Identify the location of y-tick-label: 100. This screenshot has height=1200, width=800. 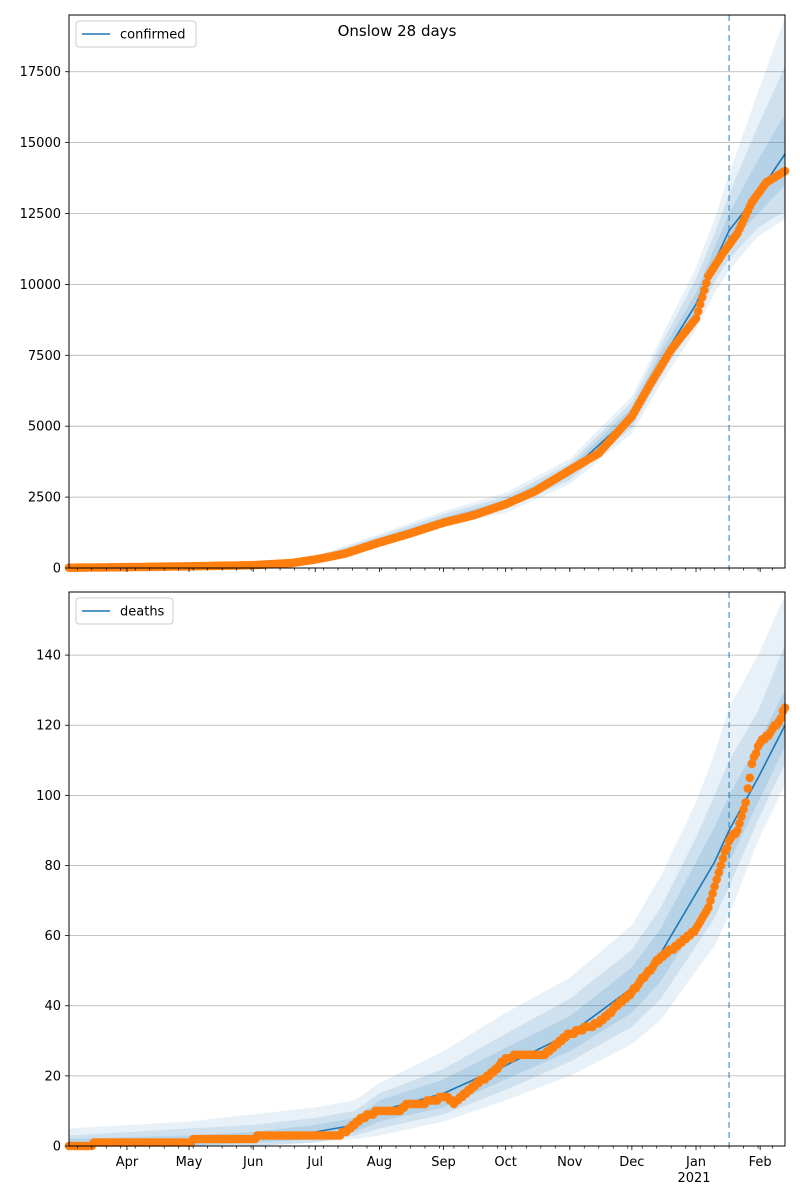
(48, 796).